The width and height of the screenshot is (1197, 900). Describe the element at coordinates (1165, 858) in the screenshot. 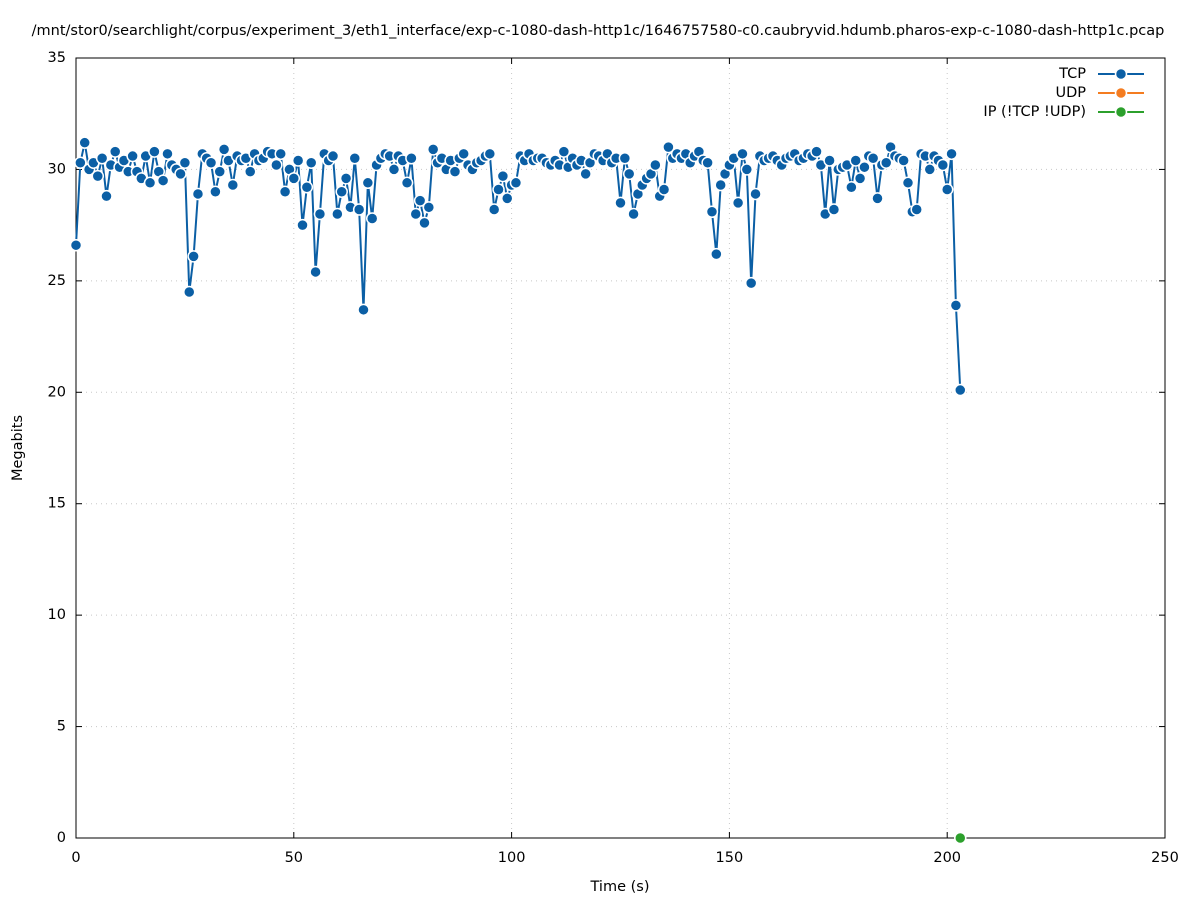

I see `x-tick-label: 250` at that location.